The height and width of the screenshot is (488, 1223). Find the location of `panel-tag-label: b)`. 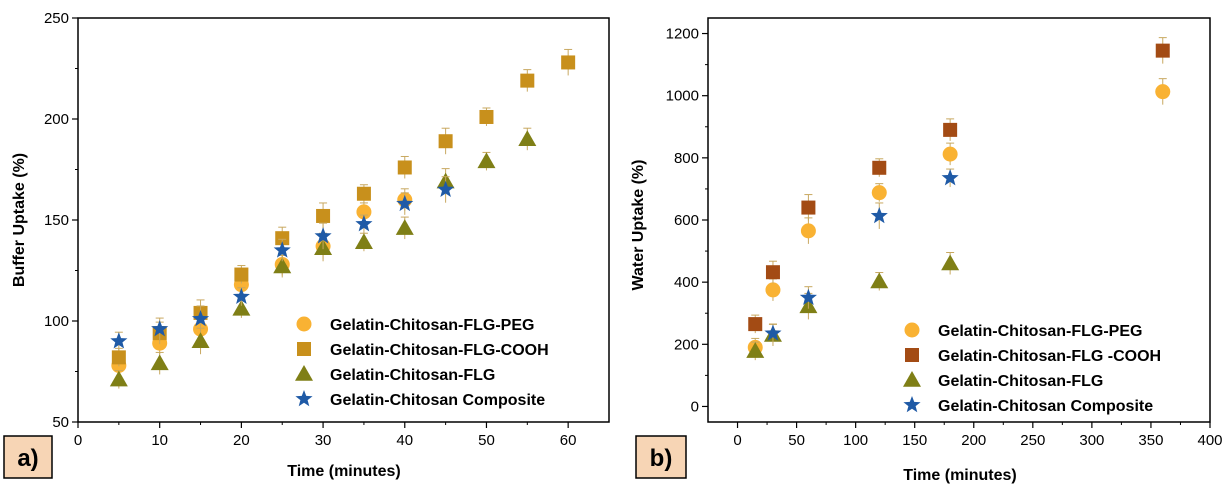

panel-tag-label: b) is located at coordinates (661, 458).